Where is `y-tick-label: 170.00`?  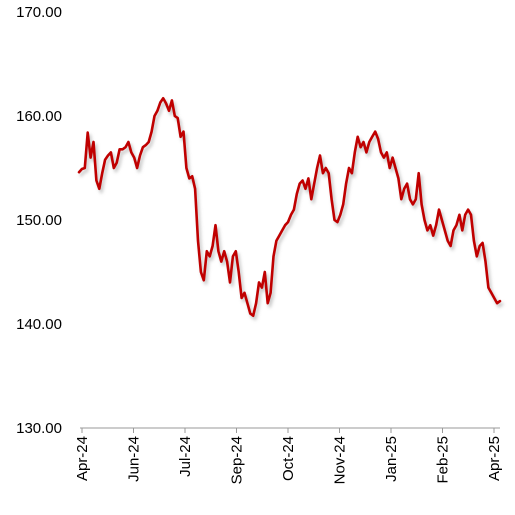 y-tick-label: 170.00 is located at coordinates (39, 12).